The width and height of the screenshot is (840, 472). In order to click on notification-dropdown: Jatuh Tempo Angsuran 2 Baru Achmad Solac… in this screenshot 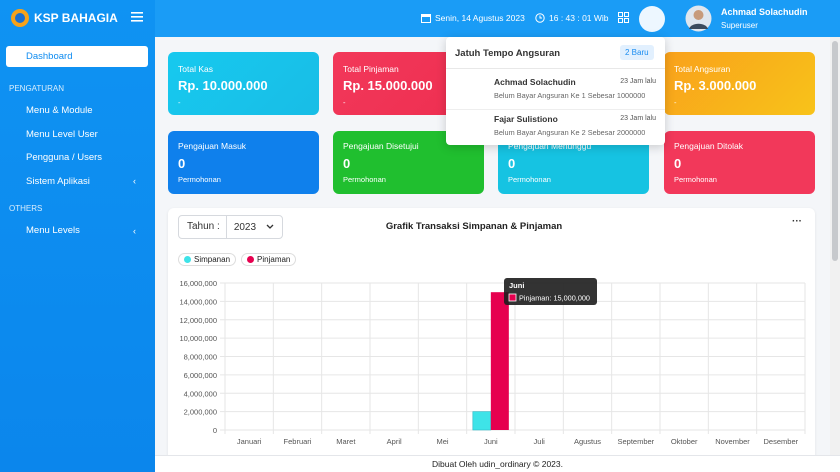, I will do `click(555, 91)`.